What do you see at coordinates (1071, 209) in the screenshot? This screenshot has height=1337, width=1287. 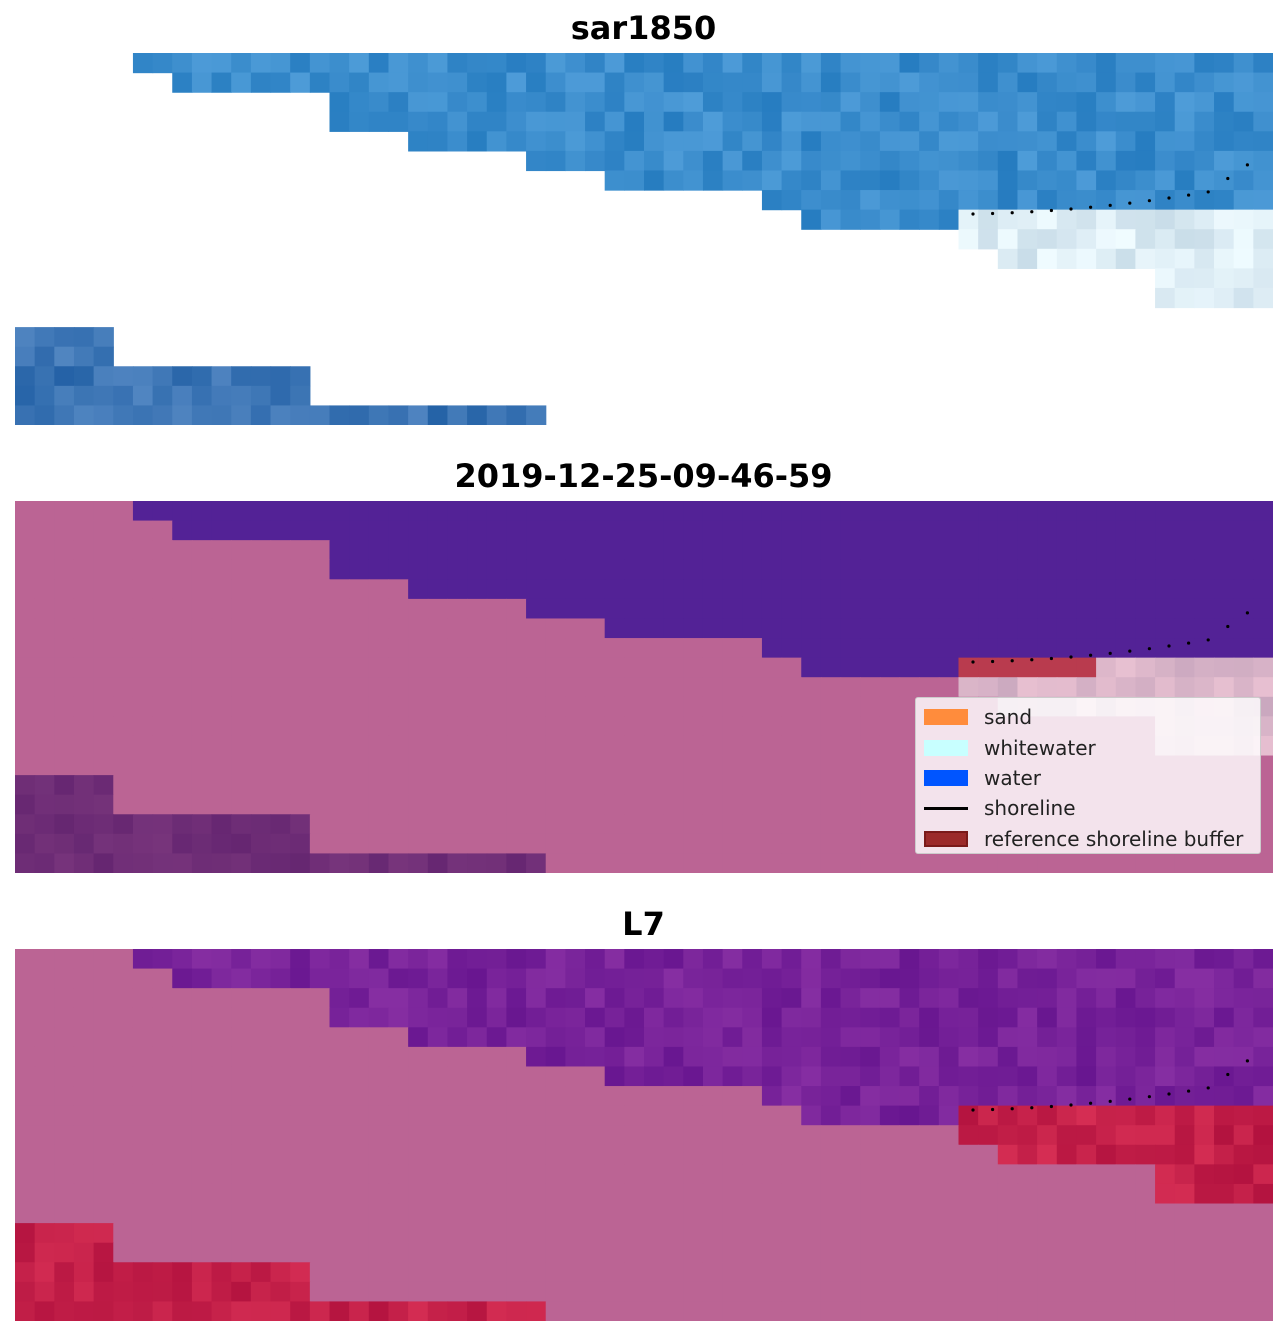 I see `shoreline-point` at bounding box center [1071, 209].